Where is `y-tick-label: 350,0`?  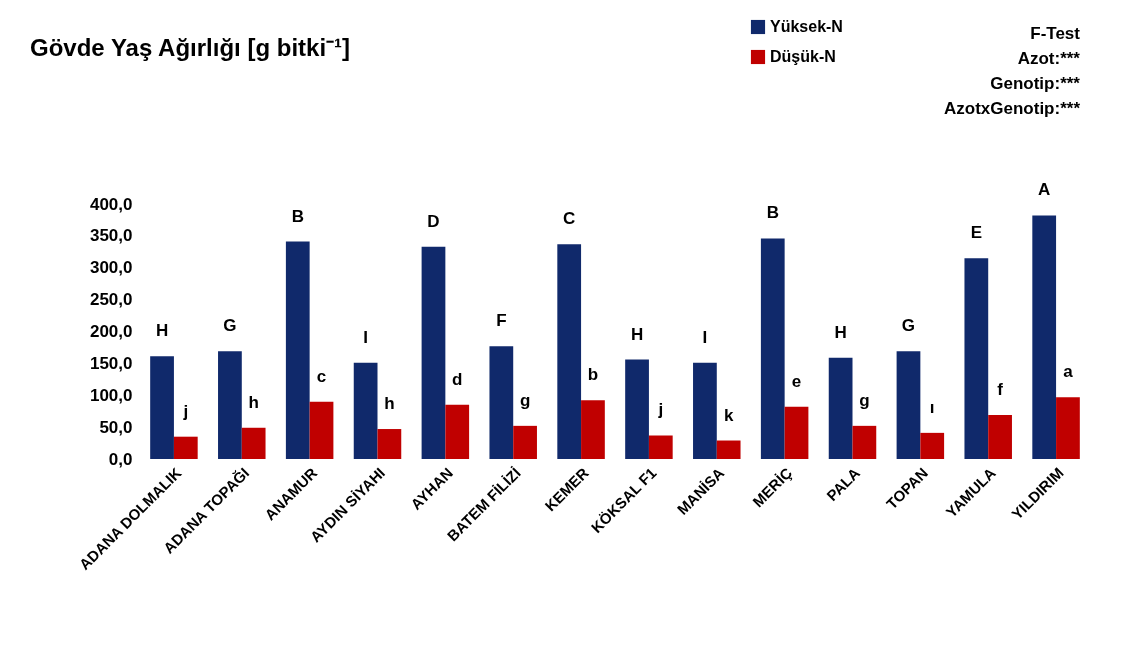 y-tick-label: 350,0 is located at coordinates (111, 236).